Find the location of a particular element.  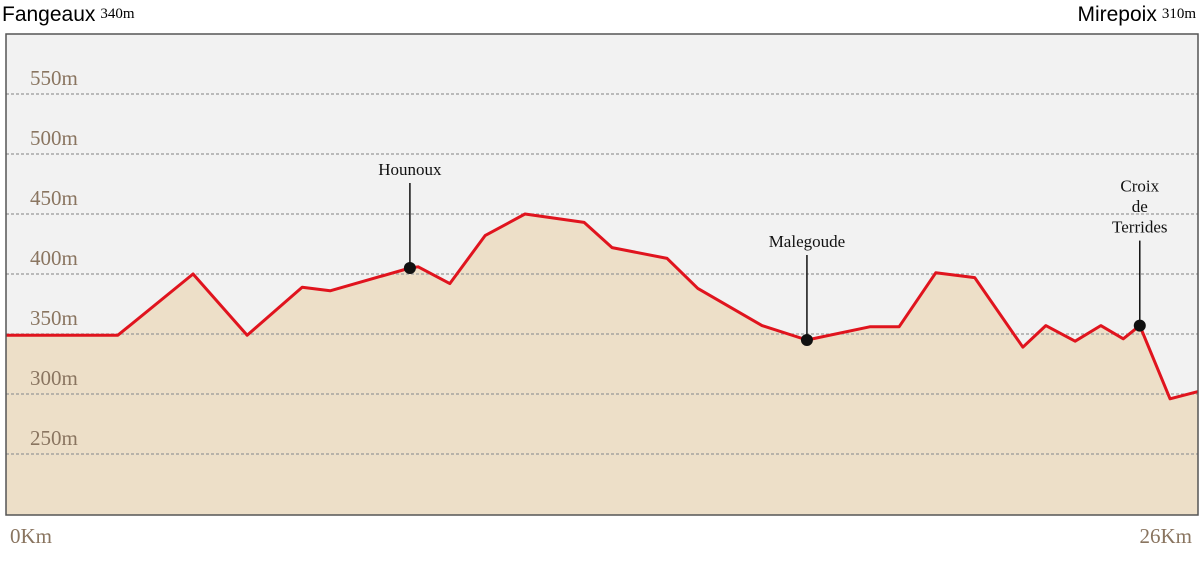

start-name: Fangeaux is located at coordinates (49, 14).